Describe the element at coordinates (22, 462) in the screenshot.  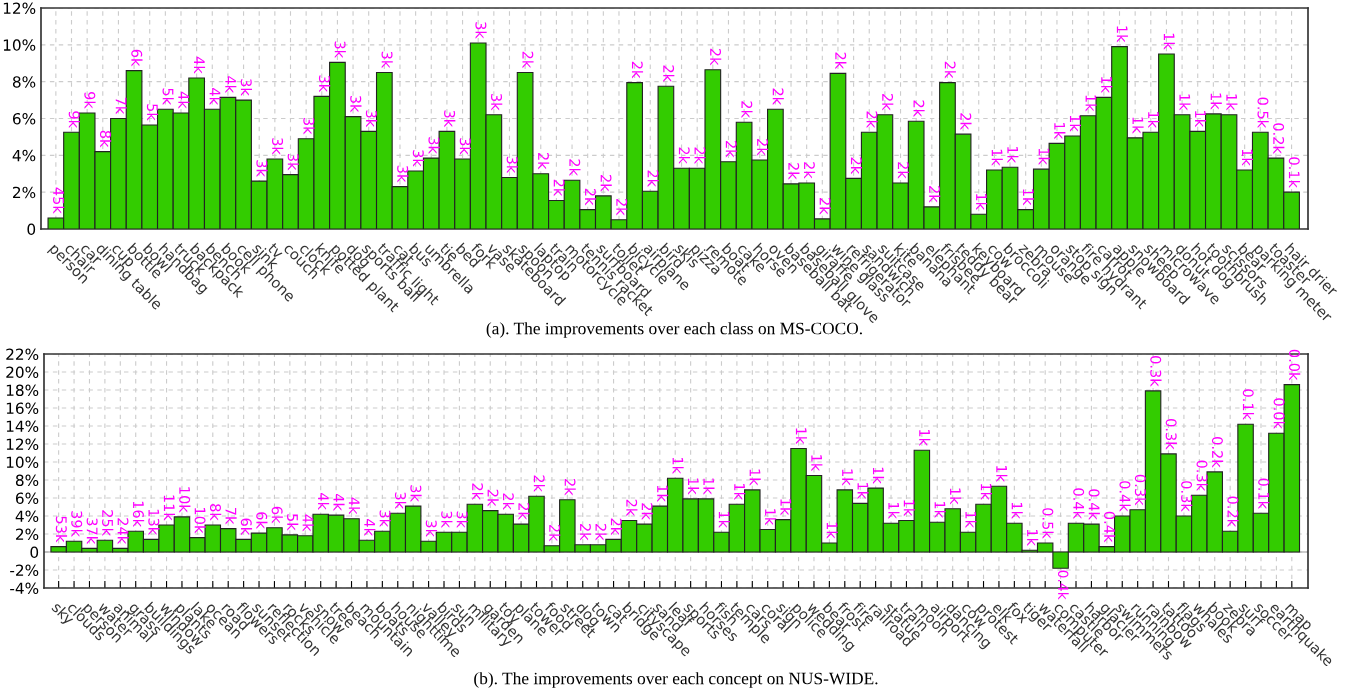
I see `y-tick-label: 10%` at that location.